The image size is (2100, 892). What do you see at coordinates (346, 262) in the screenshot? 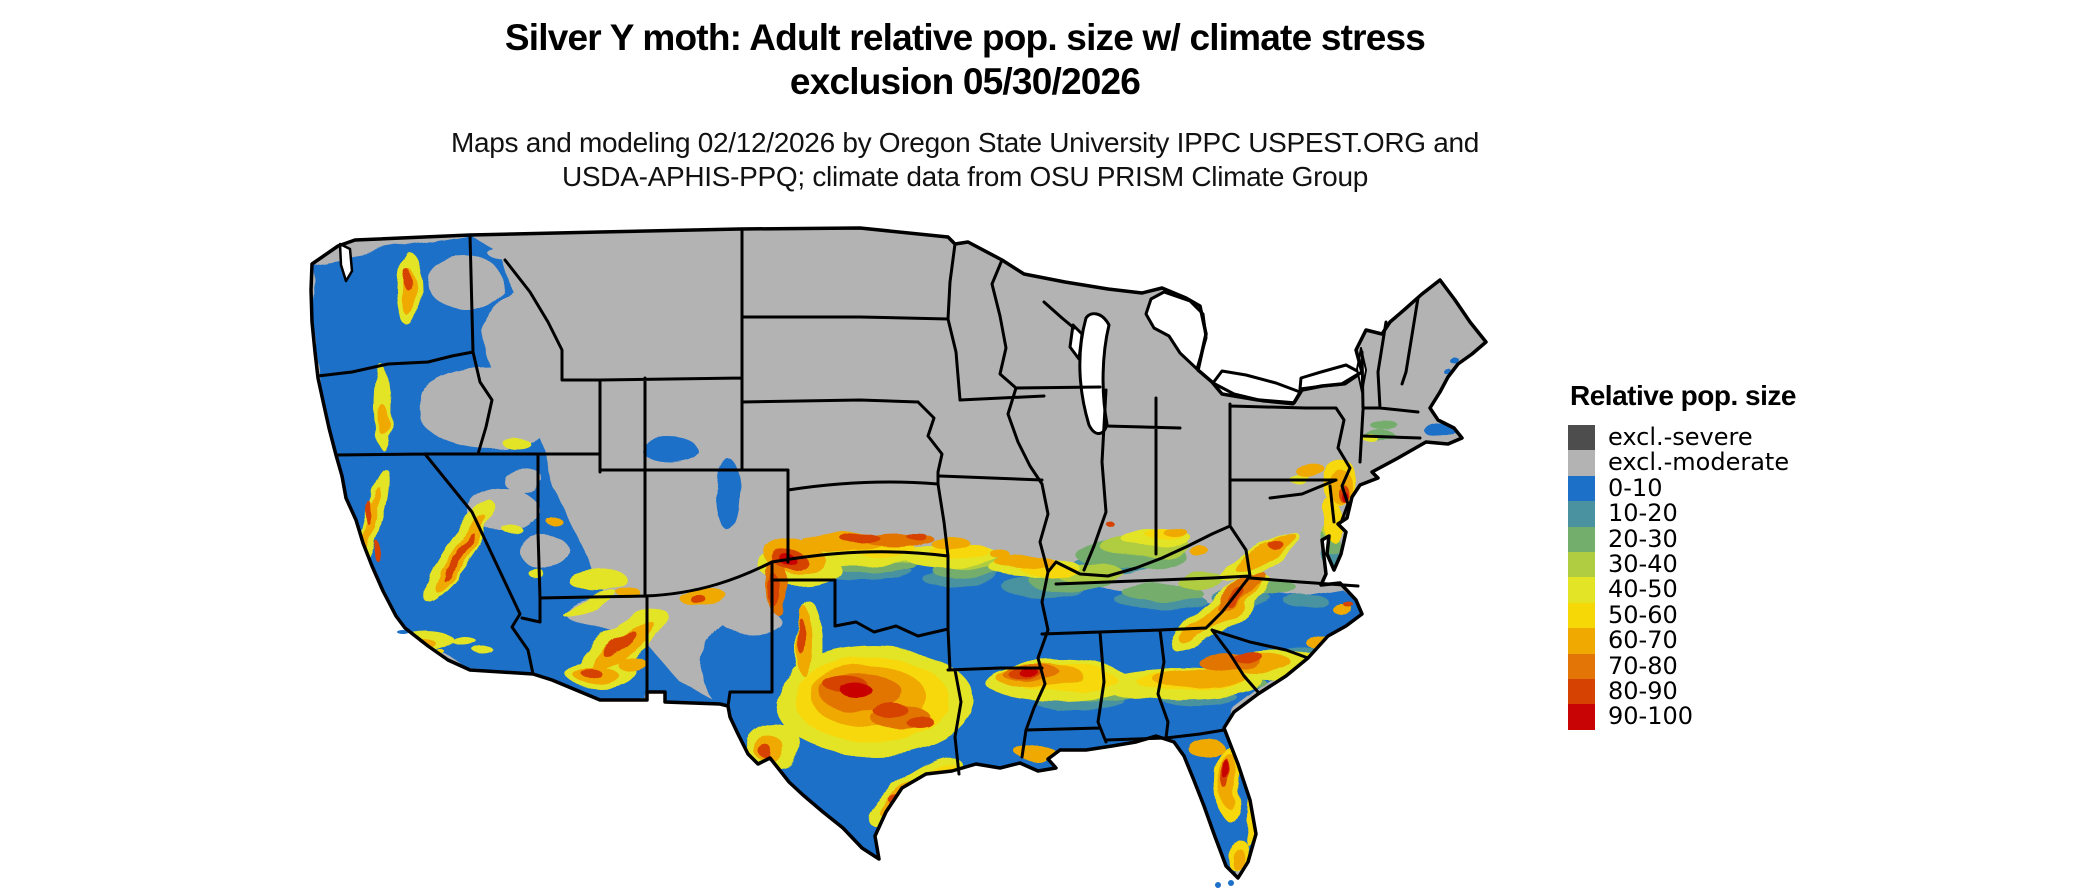
I see `puget-sound` at bounding box center [346, 262].